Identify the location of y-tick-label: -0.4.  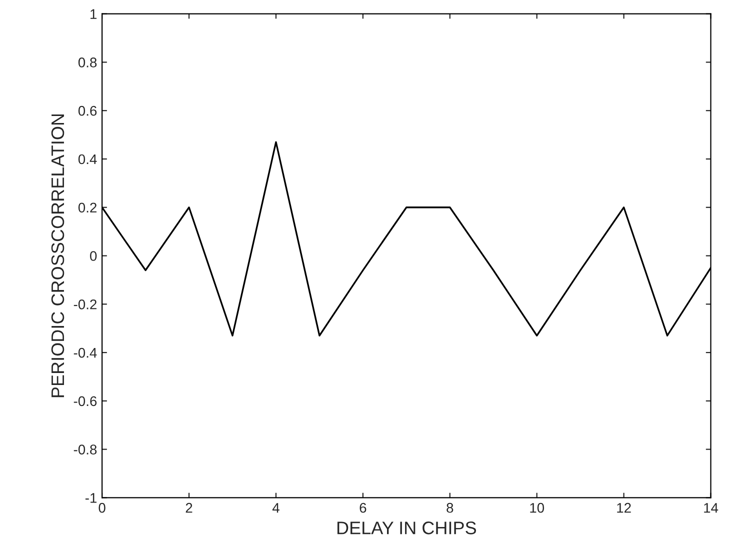
(85, 353).